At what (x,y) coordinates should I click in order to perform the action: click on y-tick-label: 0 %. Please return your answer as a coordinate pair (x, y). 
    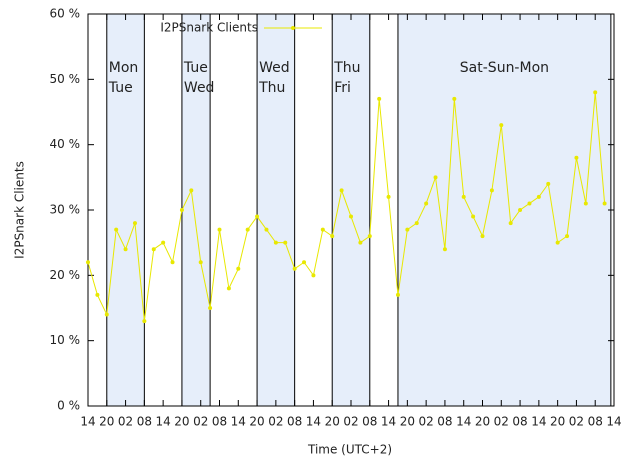
    Looking at the image, I should click on (68, 406).